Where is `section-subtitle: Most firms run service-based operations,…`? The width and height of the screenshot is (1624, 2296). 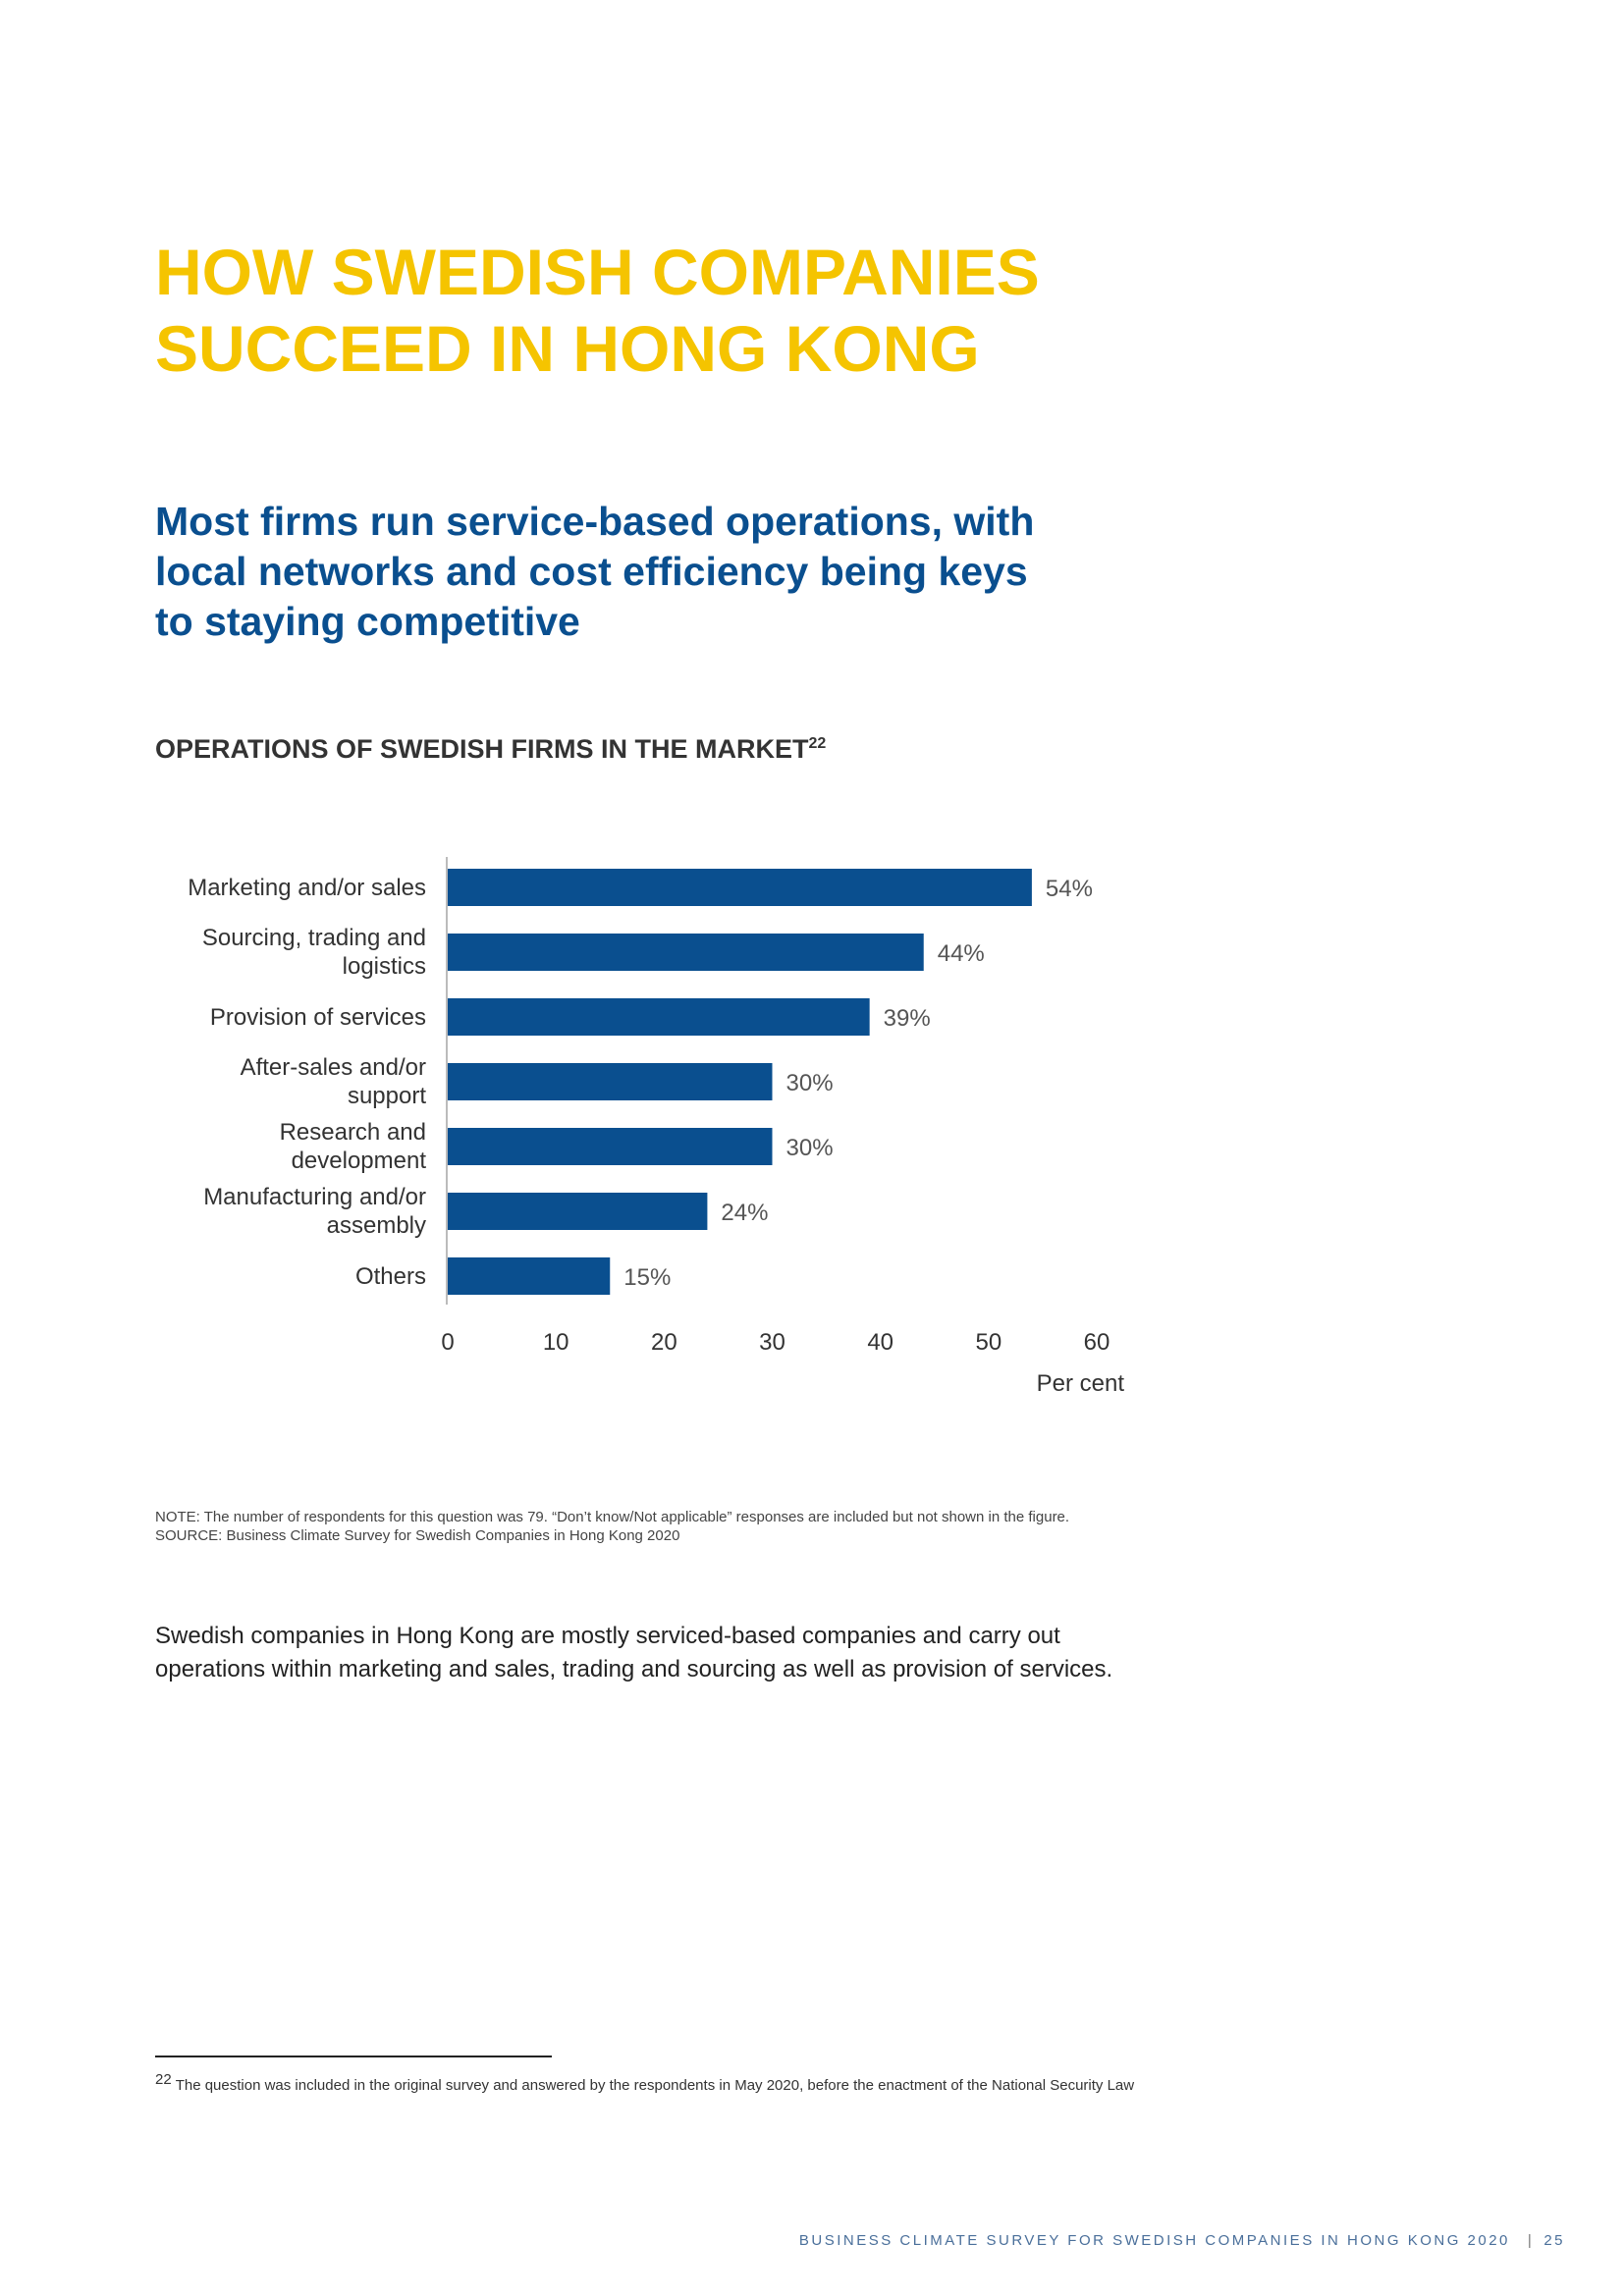
section-subtitle: Most firms run service-based operations,… is located at coordinates (665, 572).